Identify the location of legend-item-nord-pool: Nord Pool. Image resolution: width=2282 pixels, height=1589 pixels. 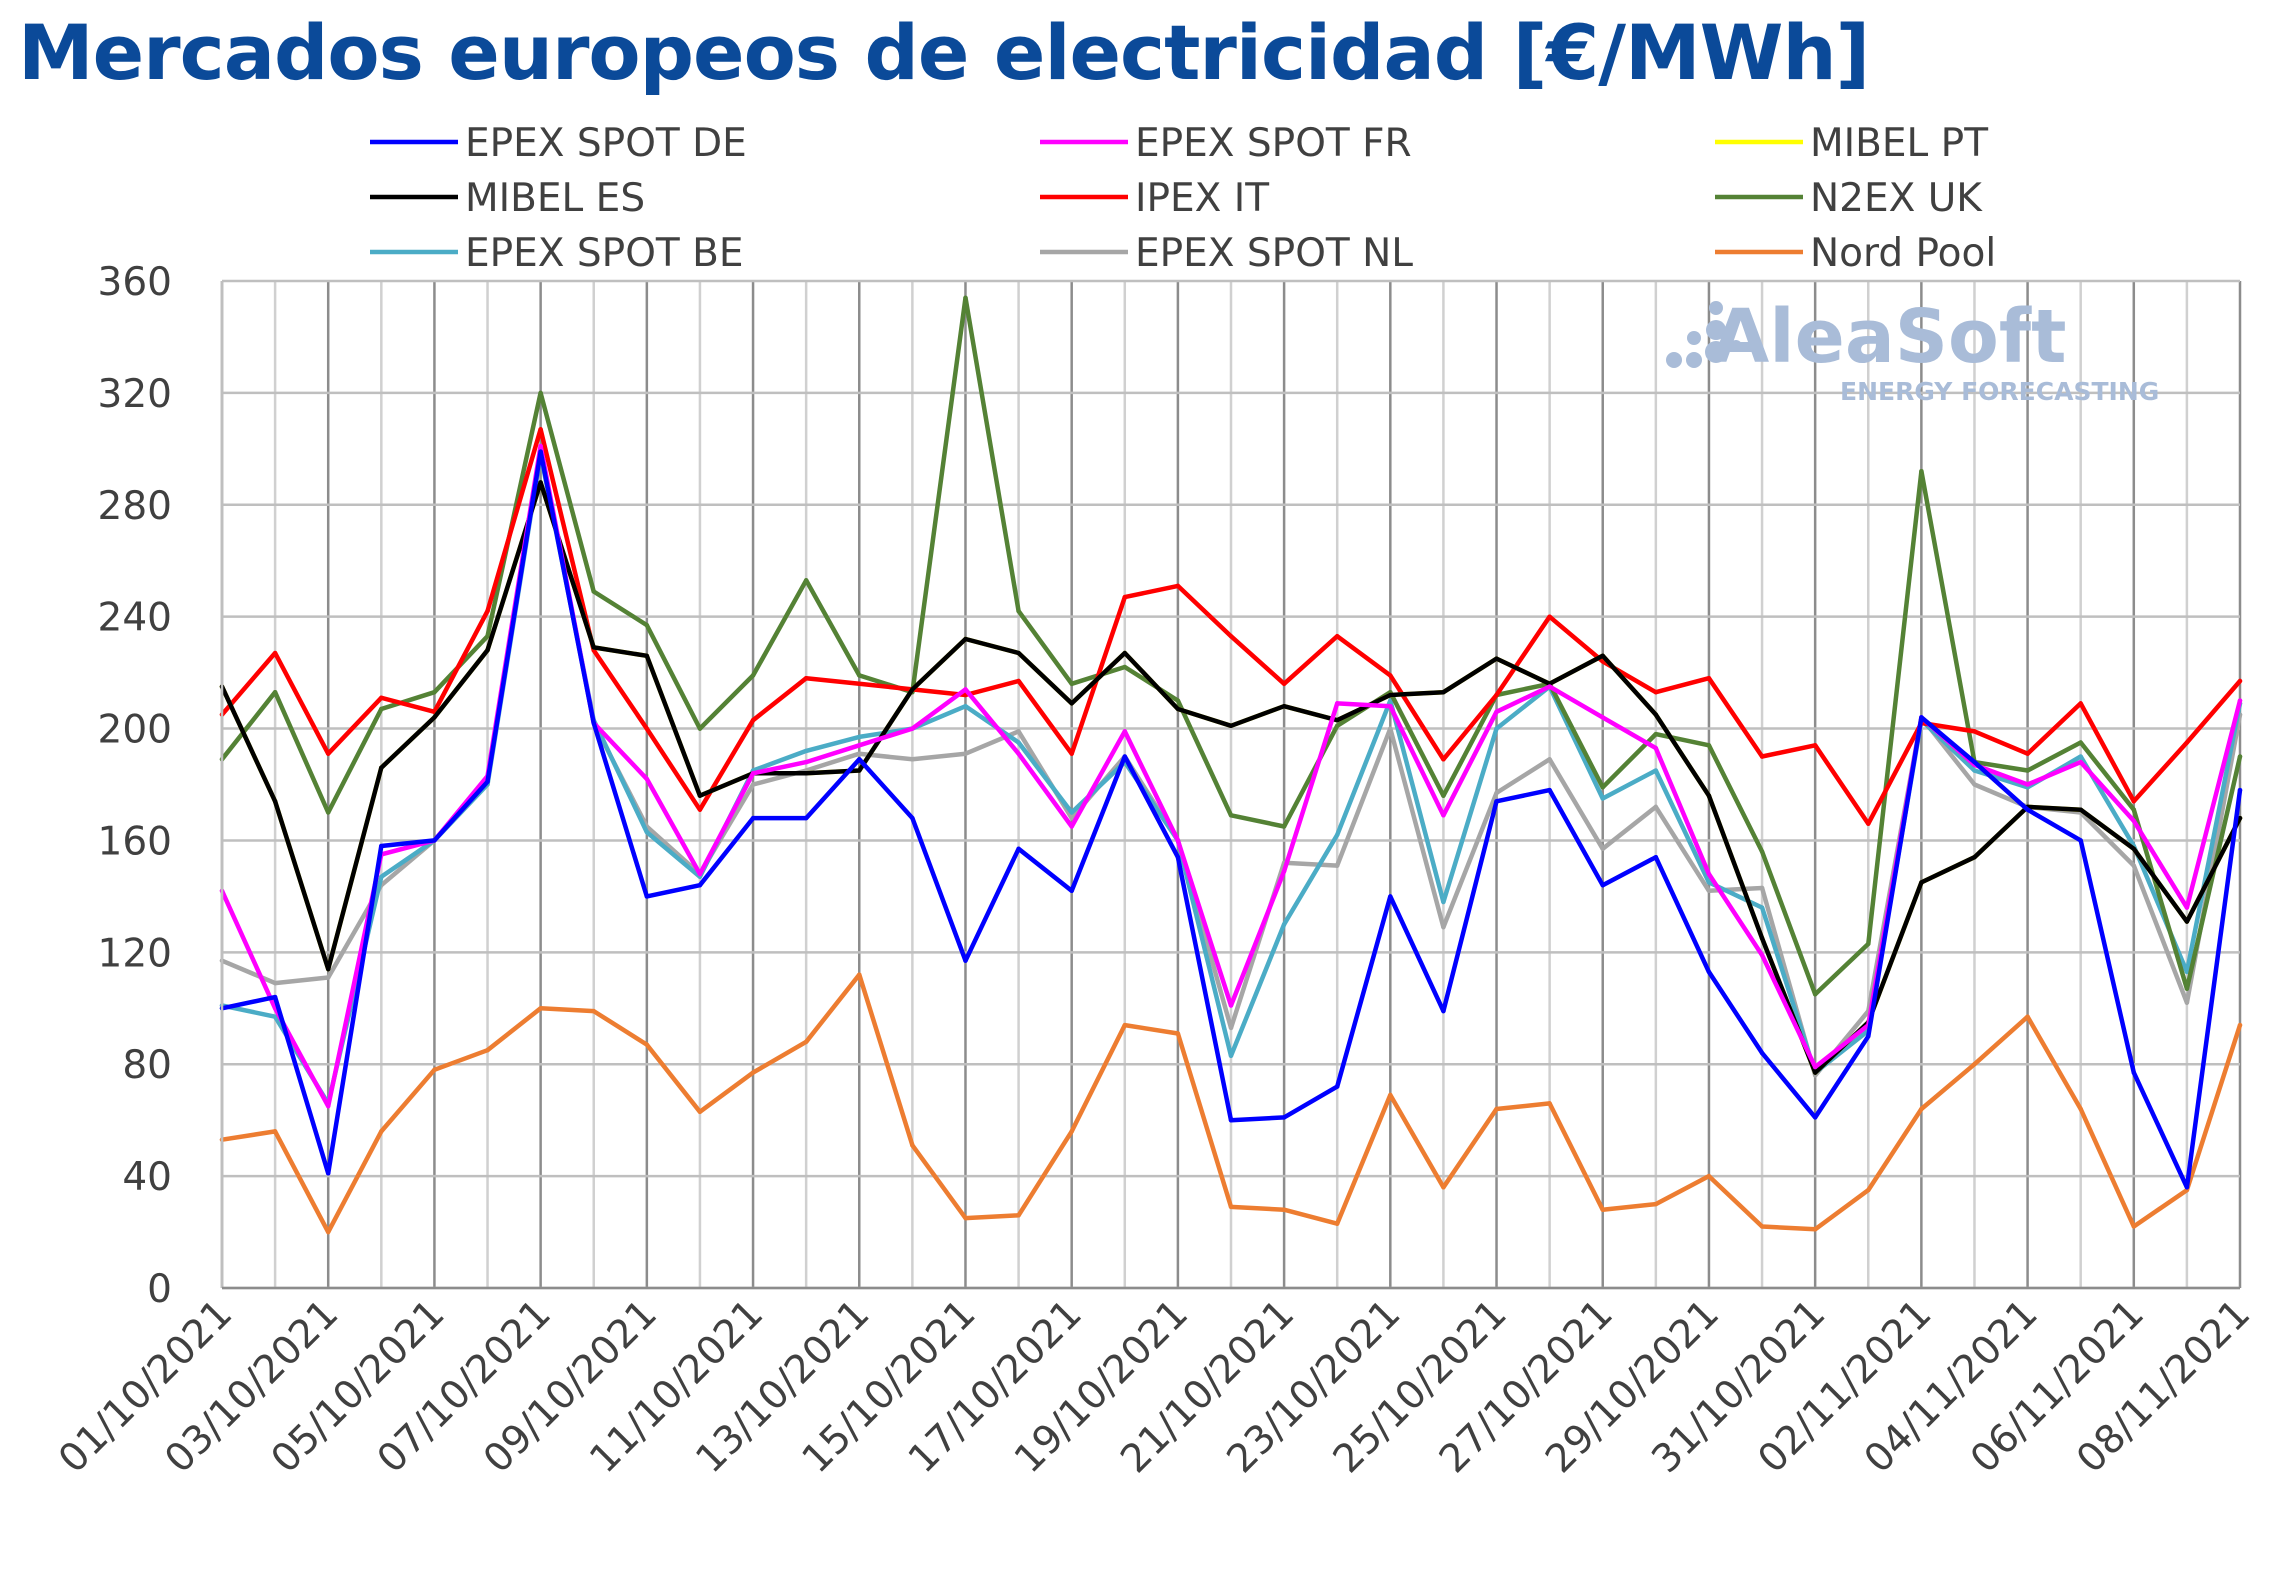
(1855, 253).